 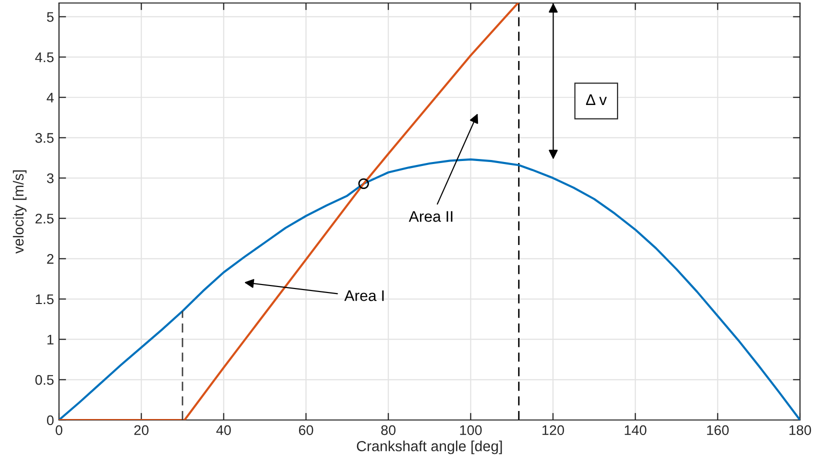 What do you see at coordinates (44, 57) in the screenshot?
I see `y-tick-label: 4.5` at bounding box center [44, 57].